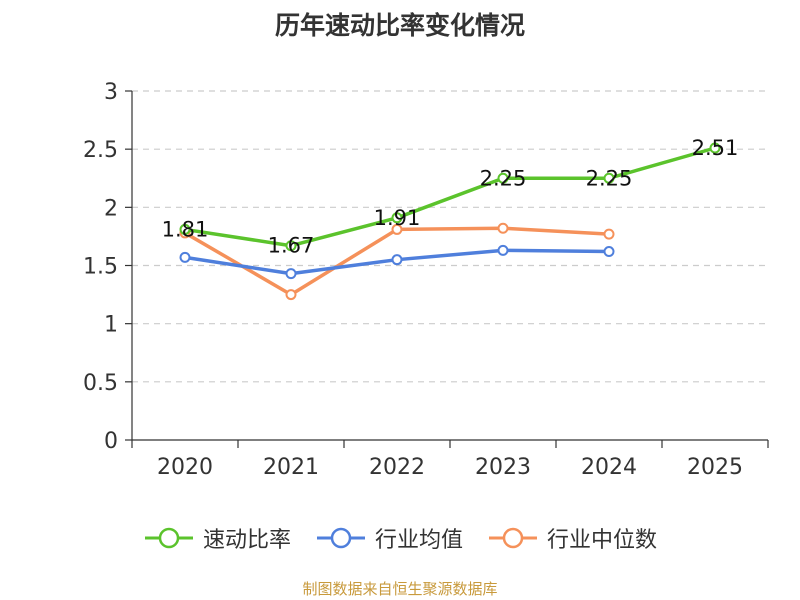  I want to click on chart-legend: 速动比率 行业均值 行业中位数, so click(400, 538).